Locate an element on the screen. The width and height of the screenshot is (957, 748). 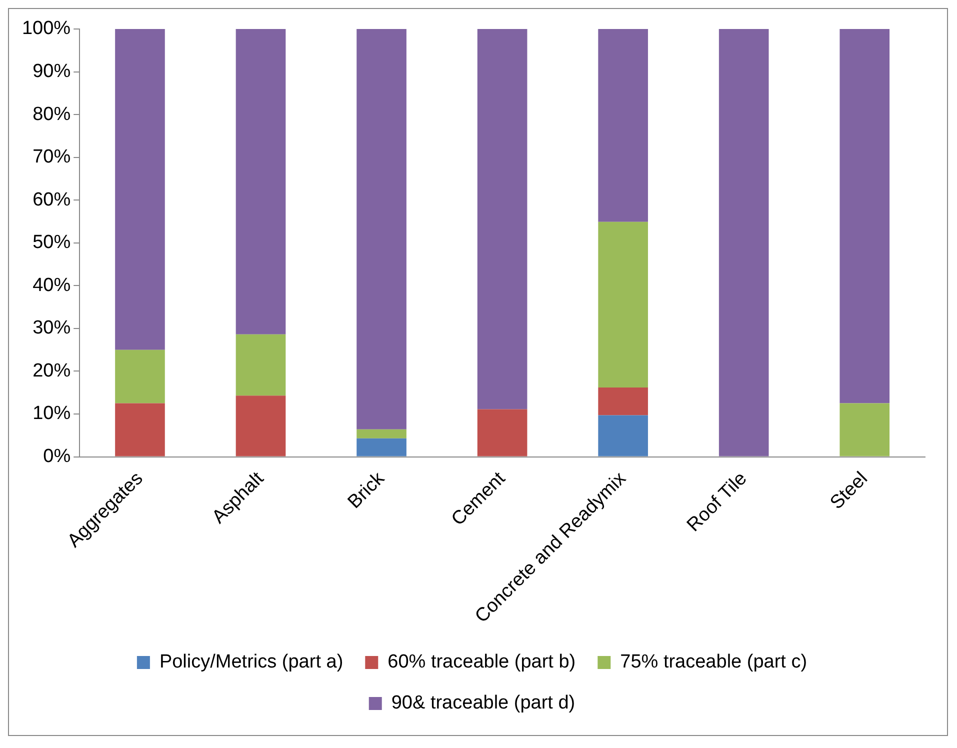
y-tick-label: 50% is located at coordinates (51, 243).